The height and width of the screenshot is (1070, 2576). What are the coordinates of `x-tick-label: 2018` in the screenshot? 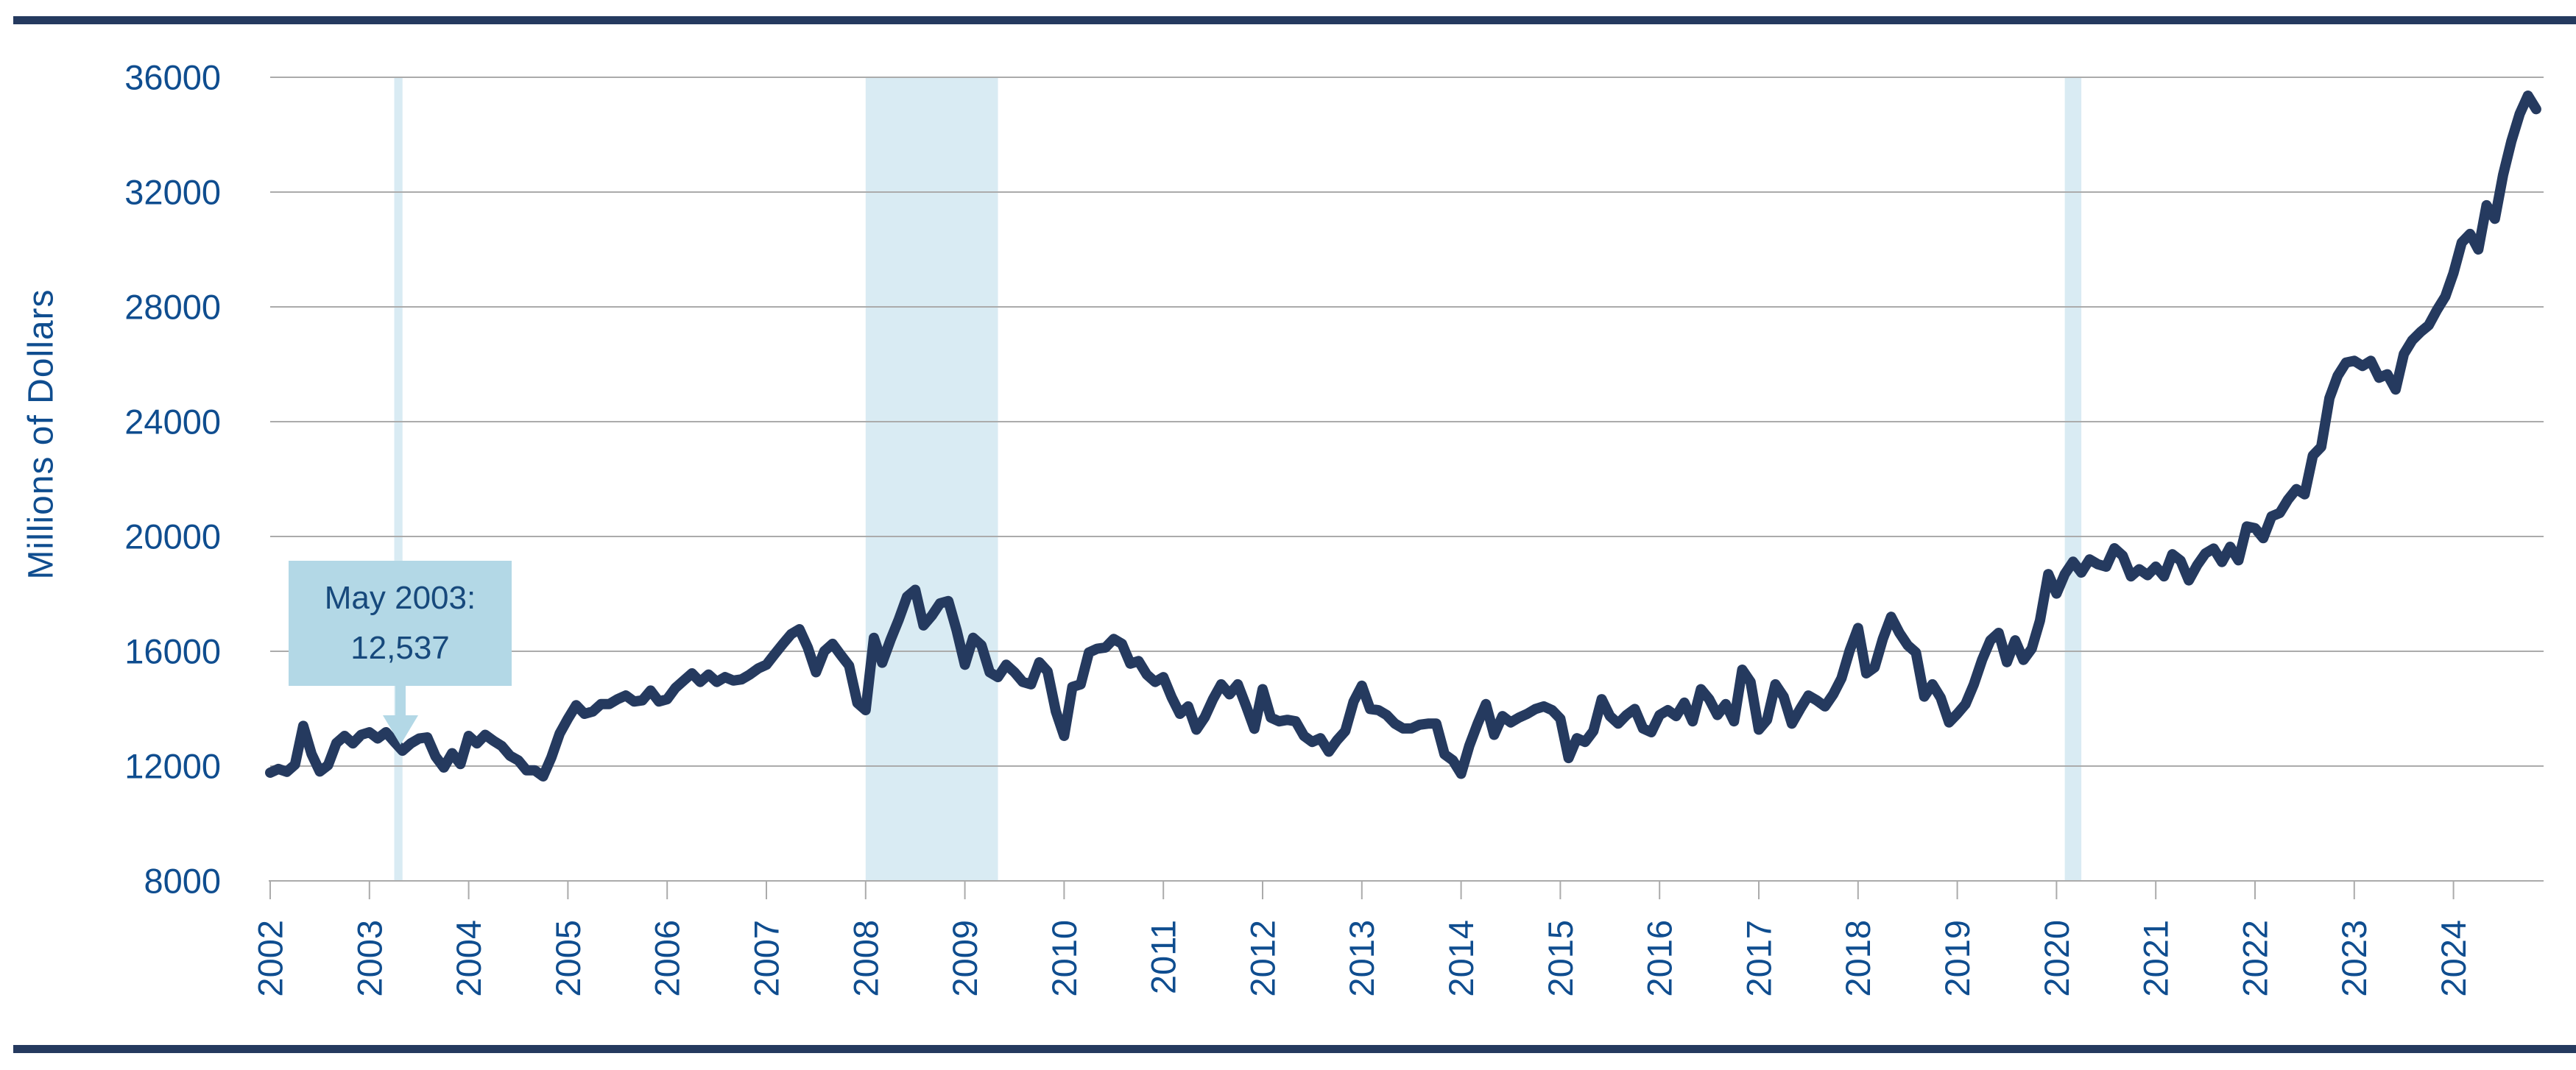 It's located at (1857, 958).